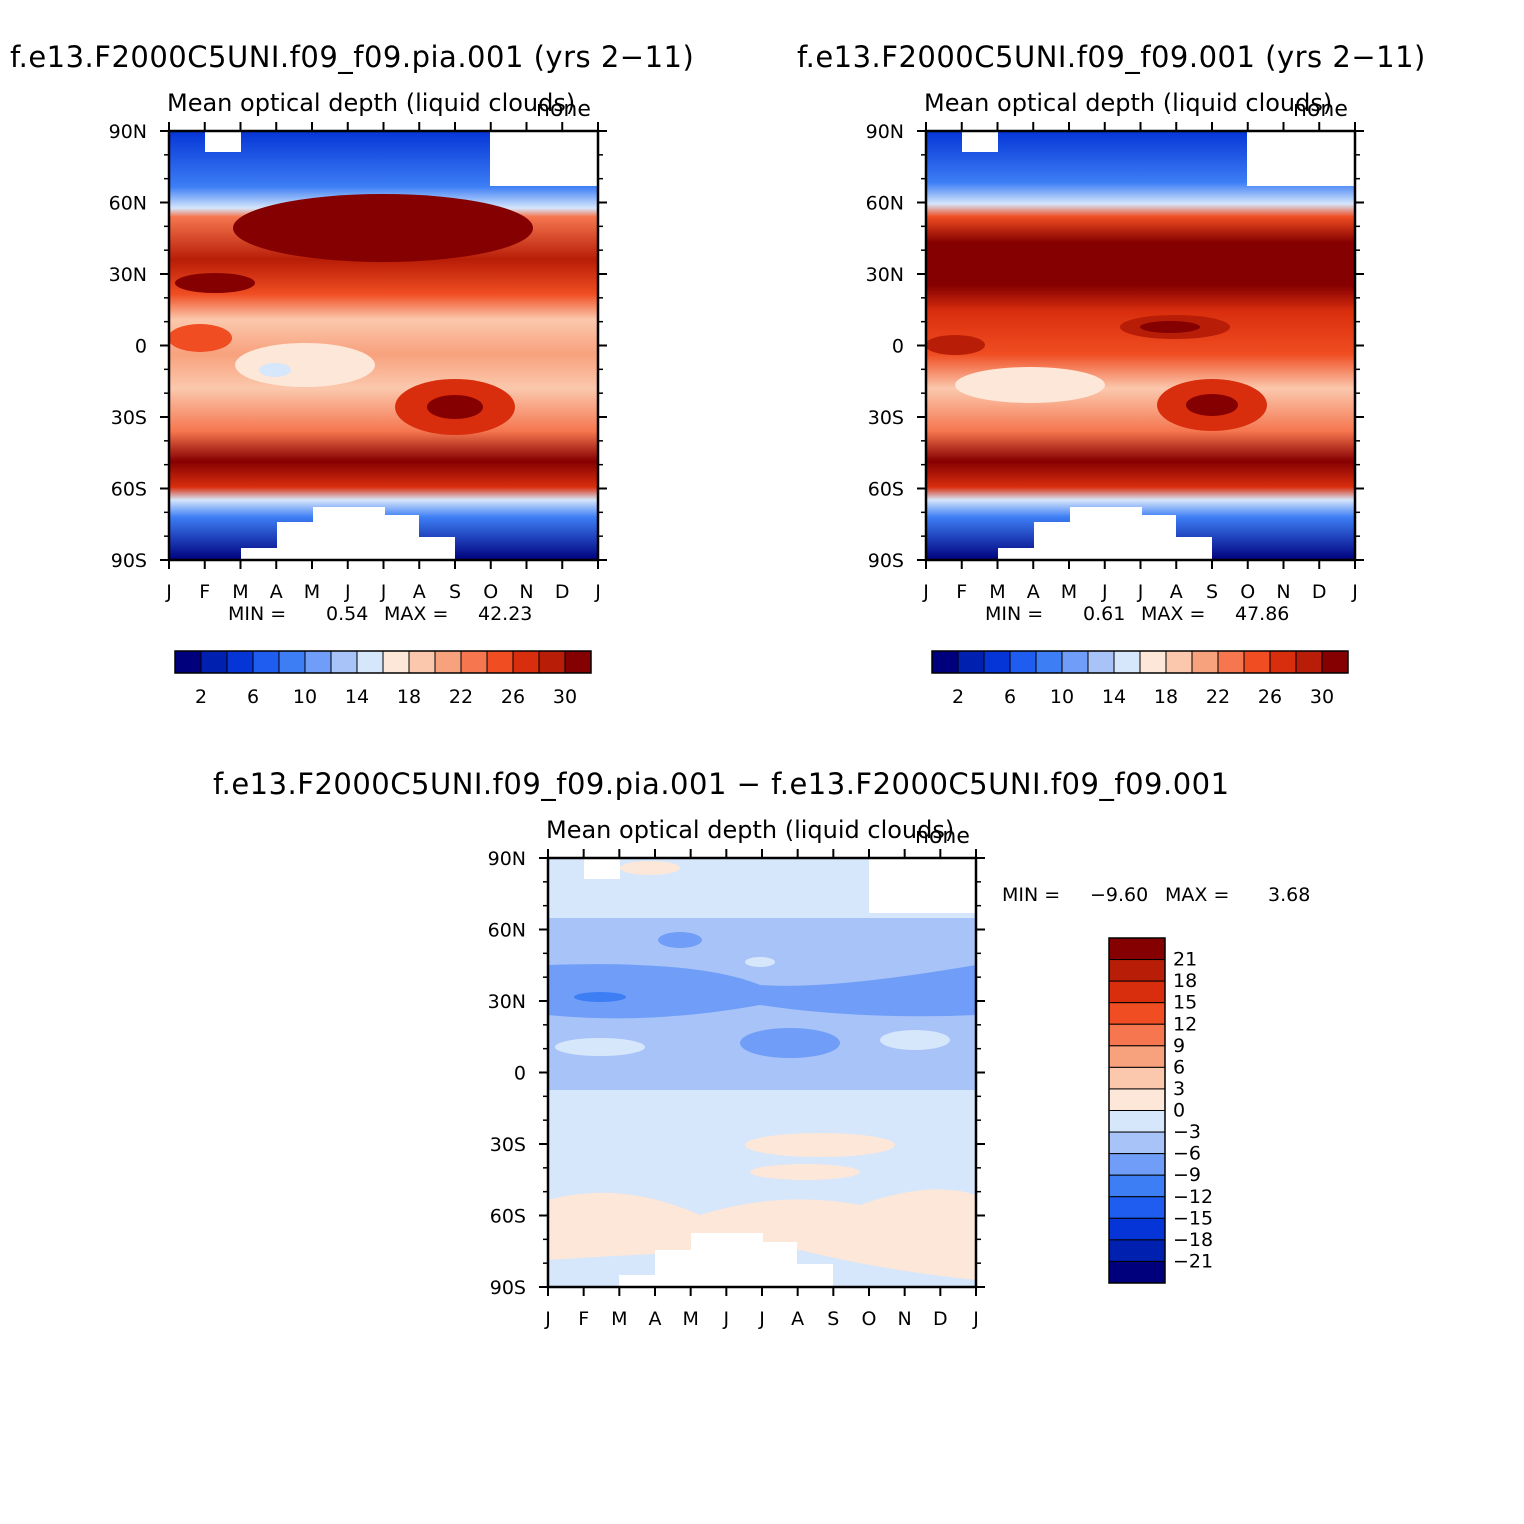 The width and height of the screenshot is (1524, 1524). What do you see at coordinates (583, 1319) in the screenshot?
I see `x-tick-label: F` at bounding box center [583, 1319].